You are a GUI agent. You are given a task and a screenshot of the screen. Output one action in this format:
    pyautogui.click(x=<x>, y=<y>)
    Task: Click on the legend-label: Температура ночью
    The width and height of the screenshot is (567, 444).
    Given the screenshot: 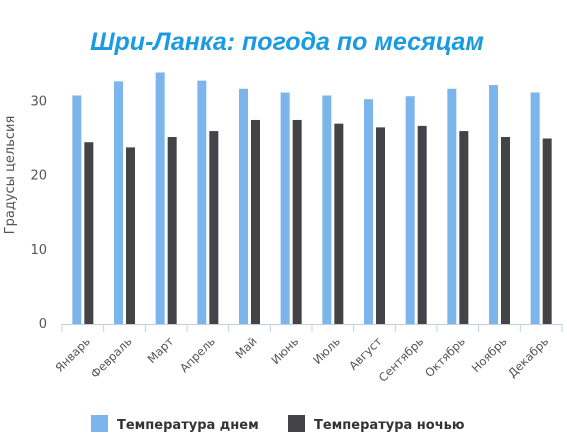 What is the action you would take?
    pyautogui.click(x=389, y=425)
    